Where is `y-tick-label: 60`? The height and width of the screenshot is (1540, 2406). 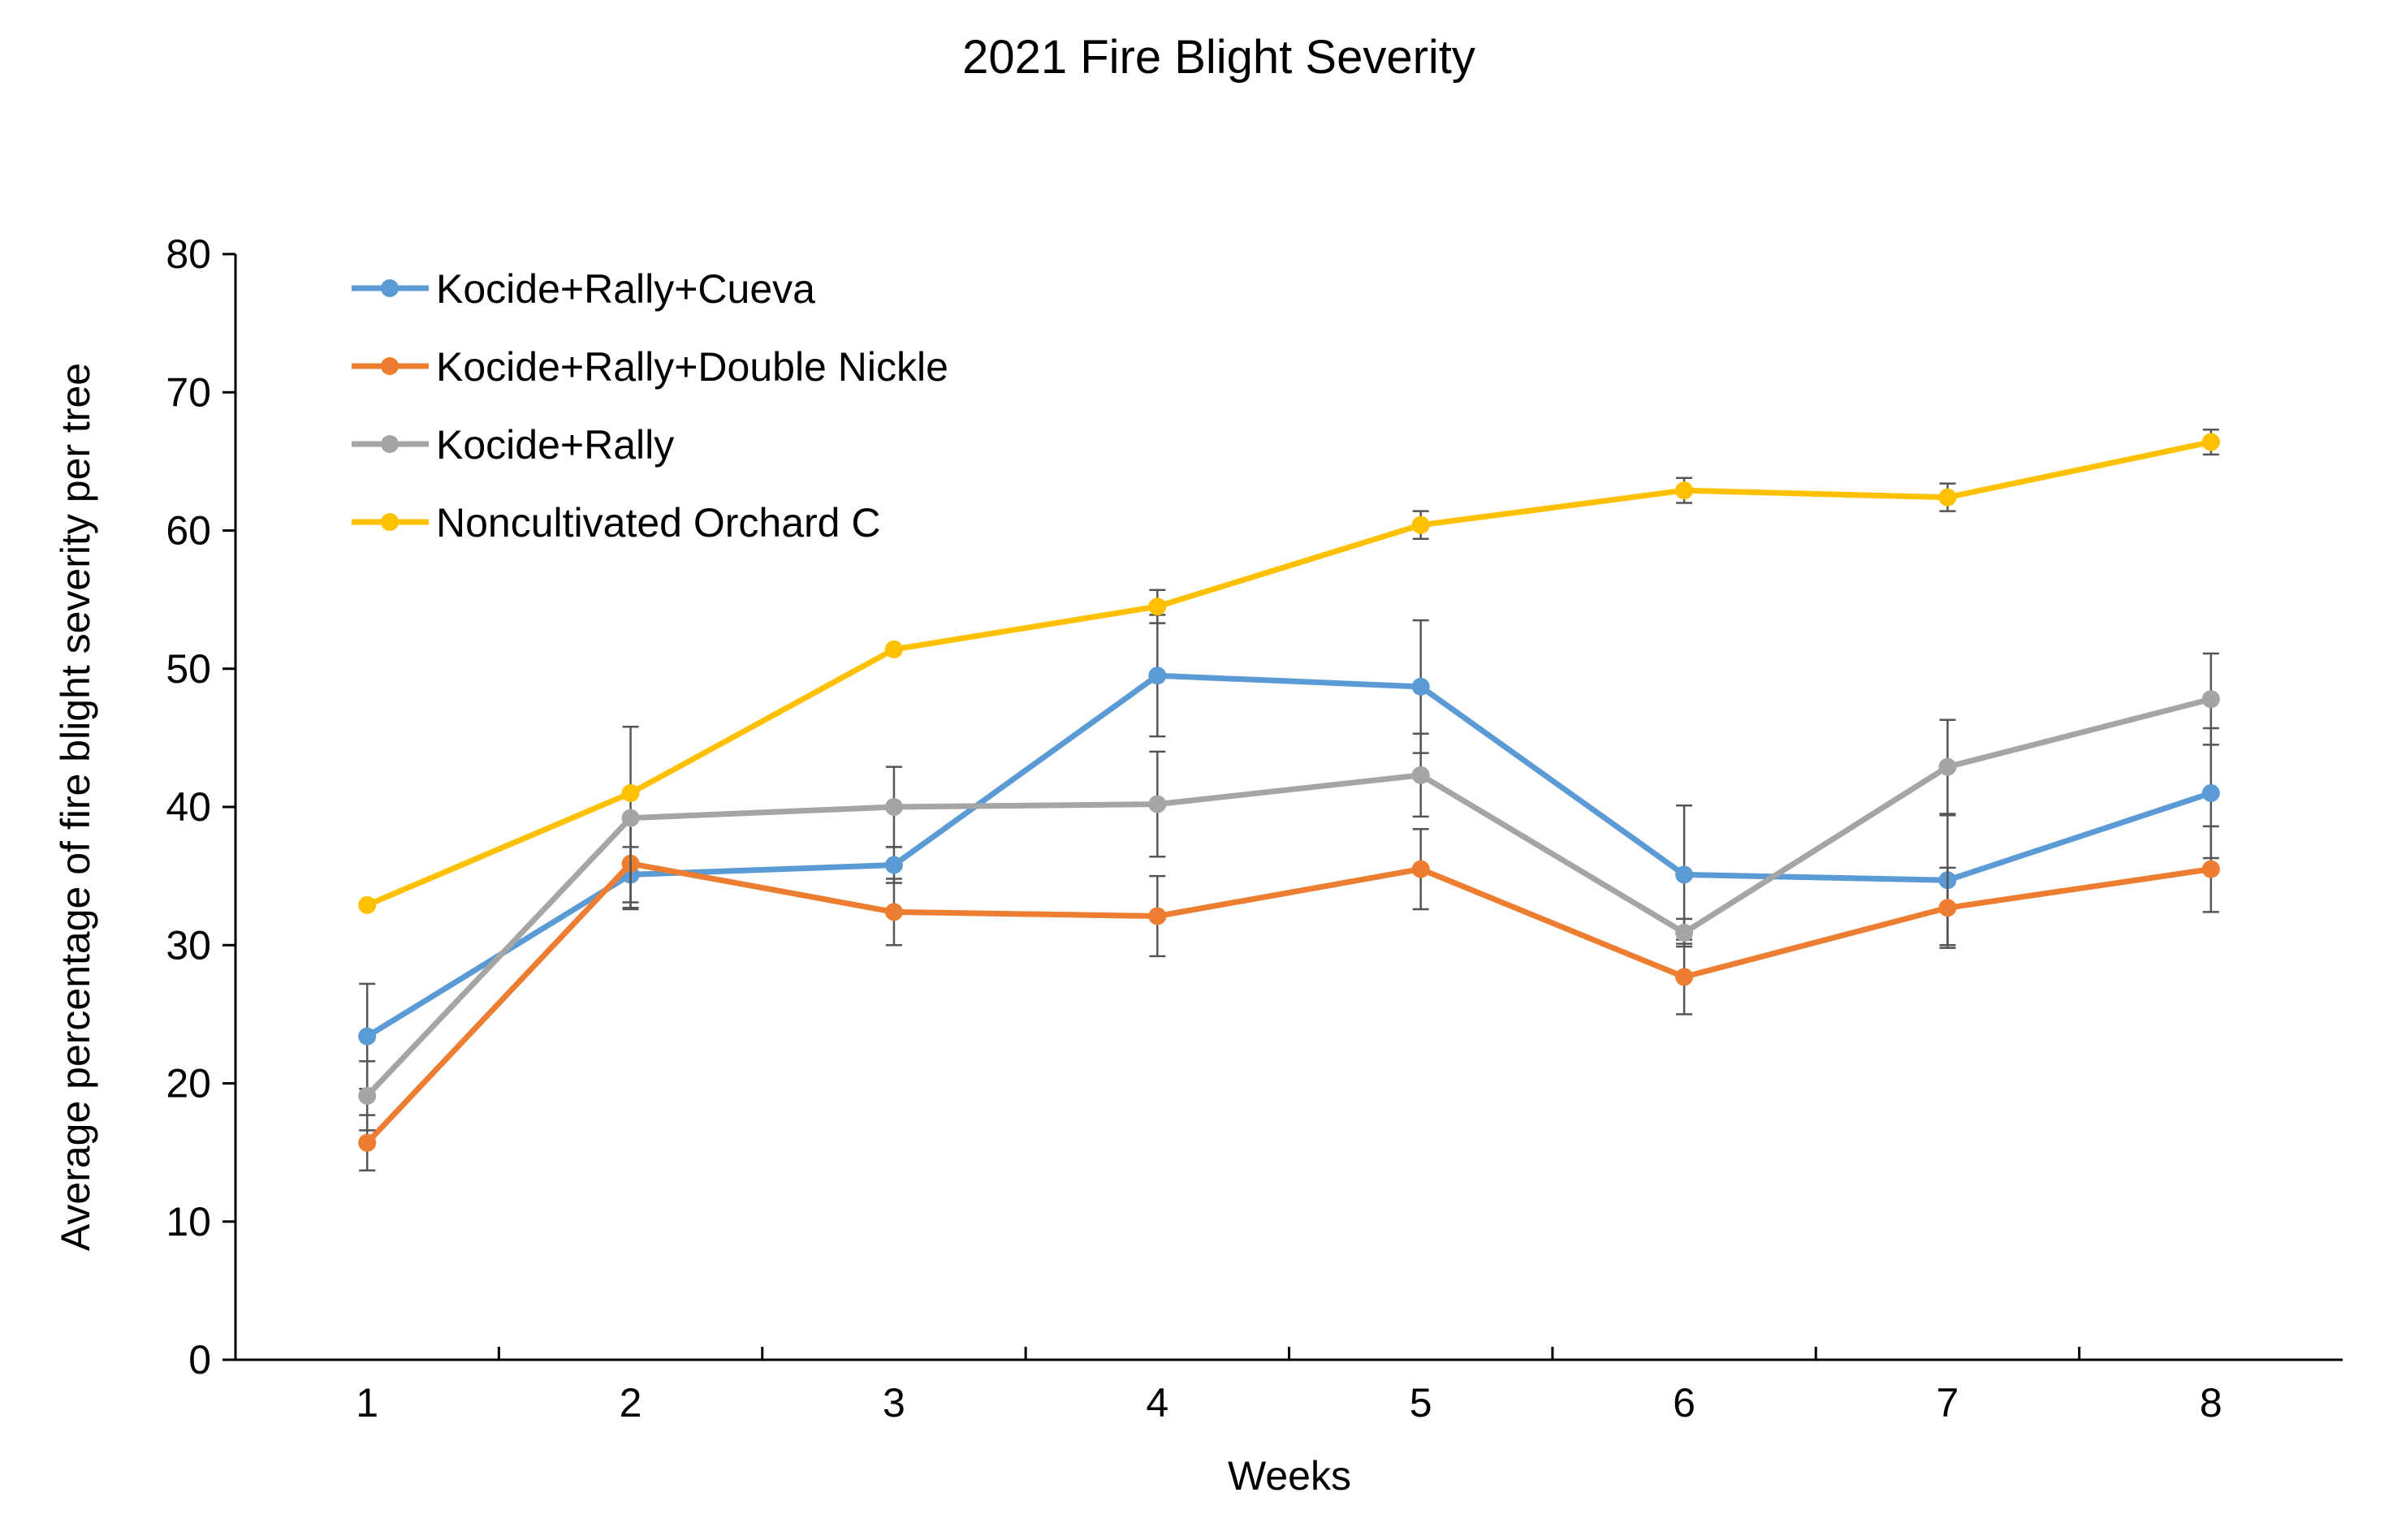
y-tick-label: 60 is located at coordinates (188, 531).